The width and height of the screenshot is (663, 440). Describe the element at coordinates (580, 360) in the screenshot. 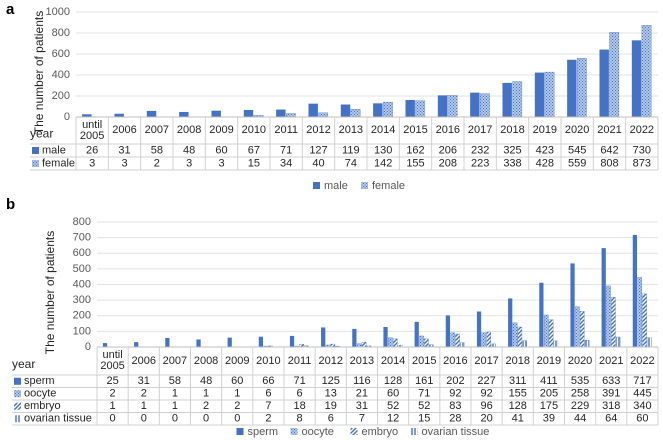

I see `x-tick-label: 2020` at that location.